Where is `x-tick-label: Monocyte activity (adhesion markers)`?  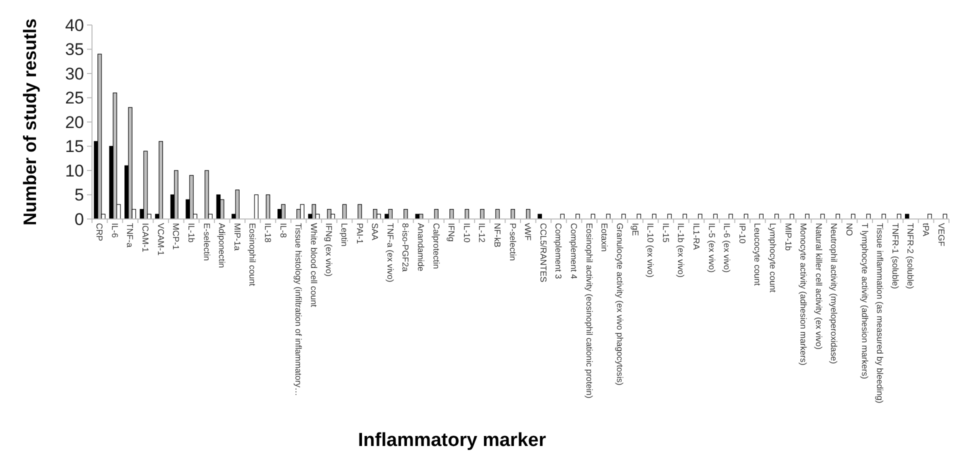
x-tick-label: Monocyte activity (adhesion markers) is located at coordinates (803, 294).